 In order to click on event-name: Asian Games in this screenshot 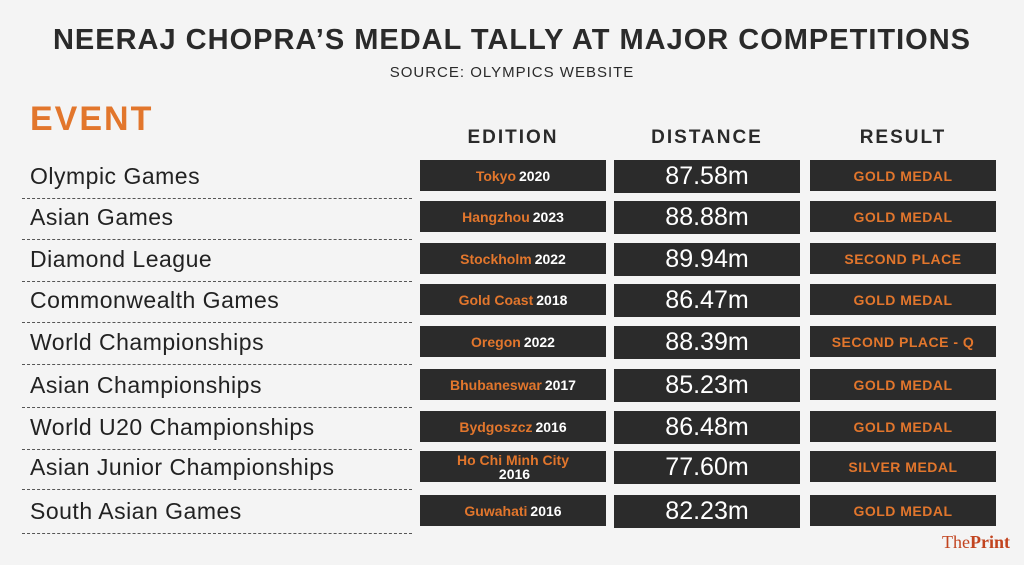, I will do `click(102, 217)`.